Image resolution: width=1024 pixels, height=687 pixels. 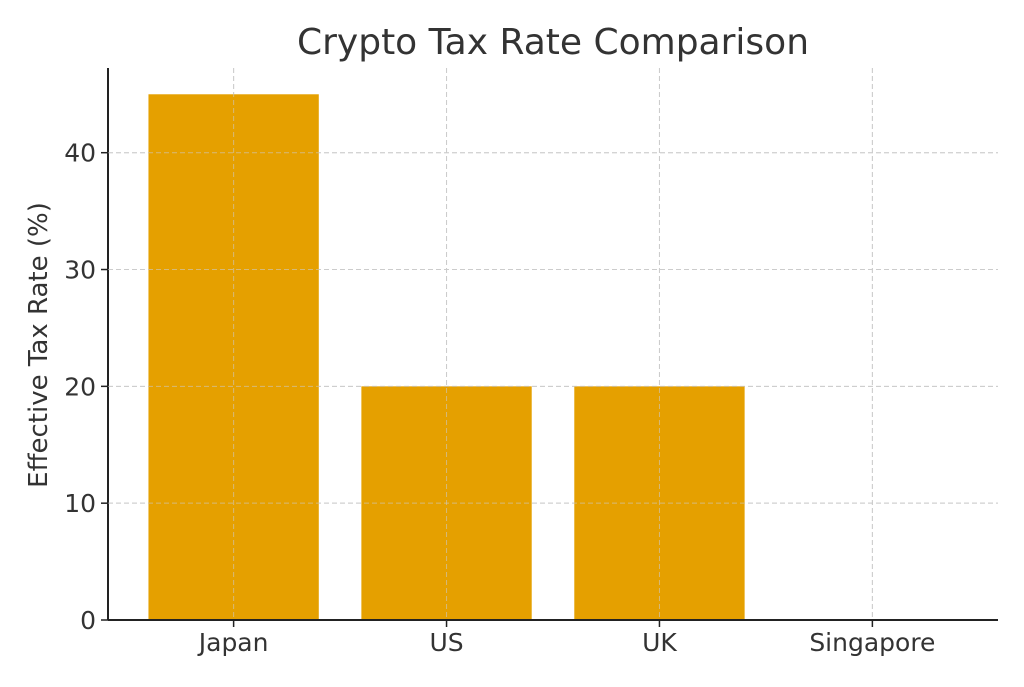 I want to click on x-tick-label: US, so click(x=446, y=642).